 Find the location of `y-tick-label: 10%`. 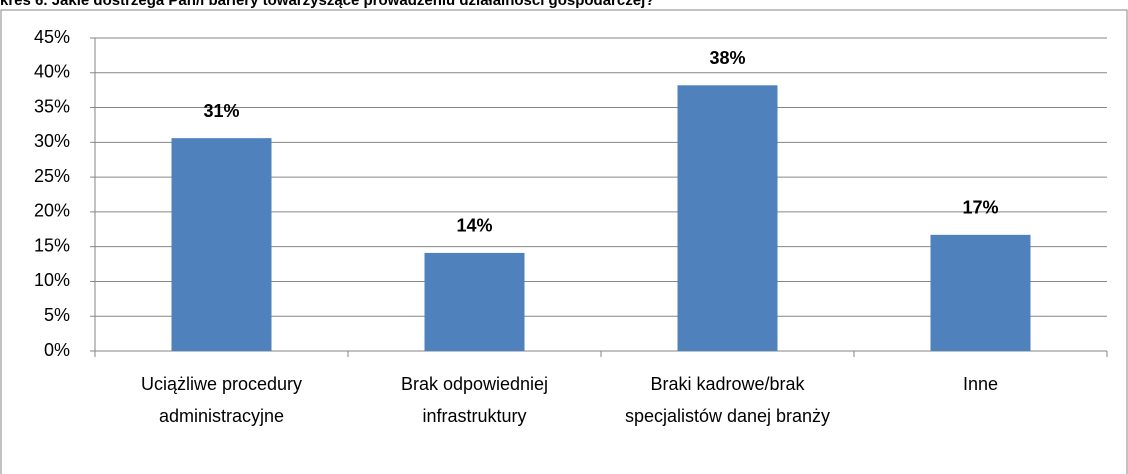

y-tick-label: 10% is located at coordinates (52, 280).